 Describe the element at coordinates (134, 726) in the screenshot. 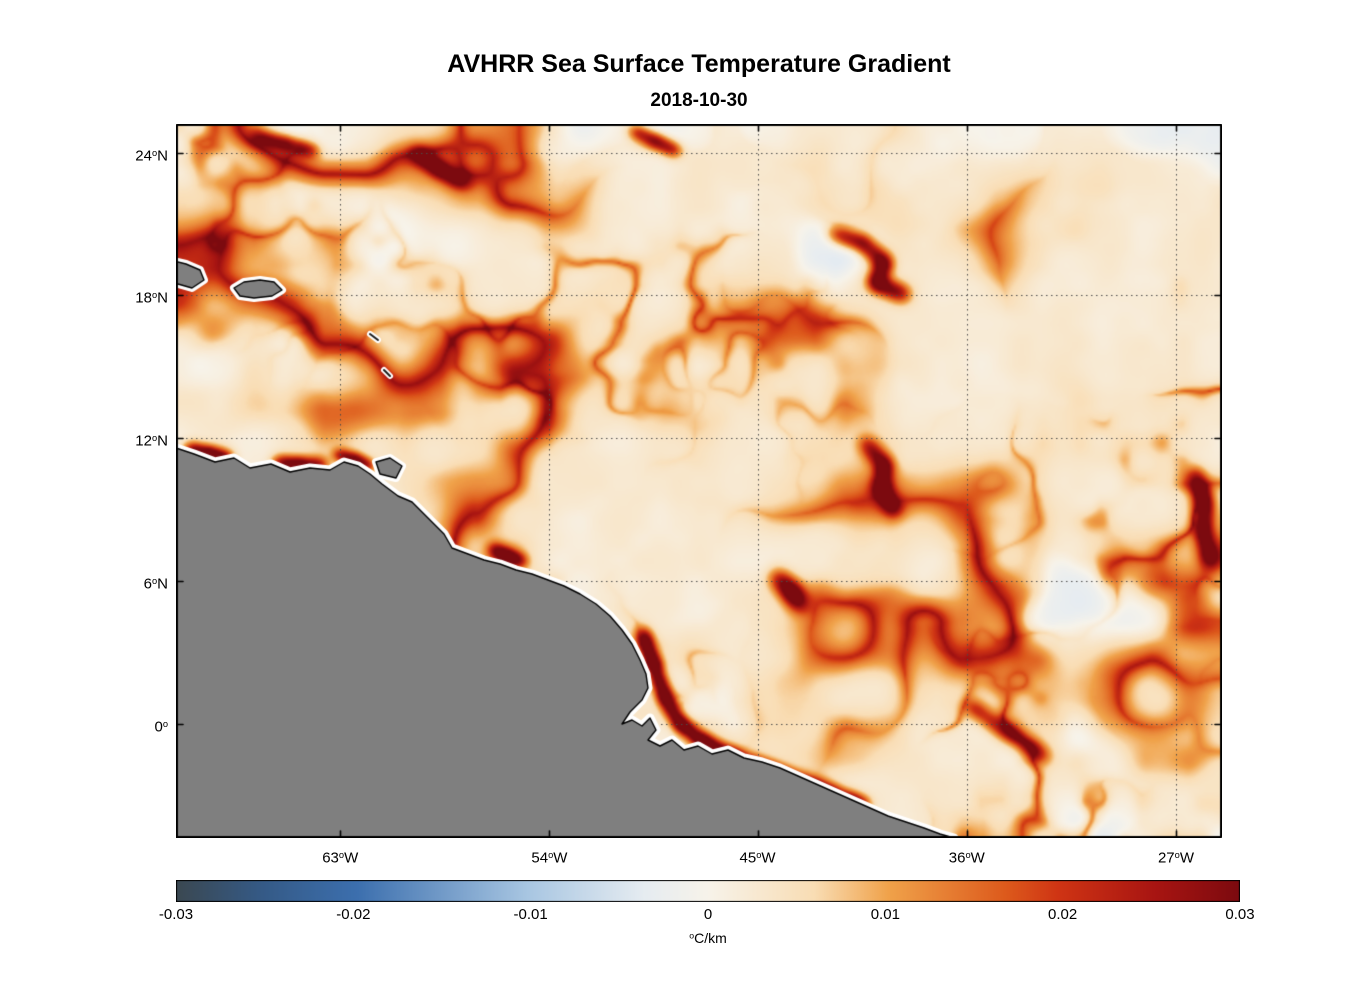

I see `y-tick-label: 0o` at that location.